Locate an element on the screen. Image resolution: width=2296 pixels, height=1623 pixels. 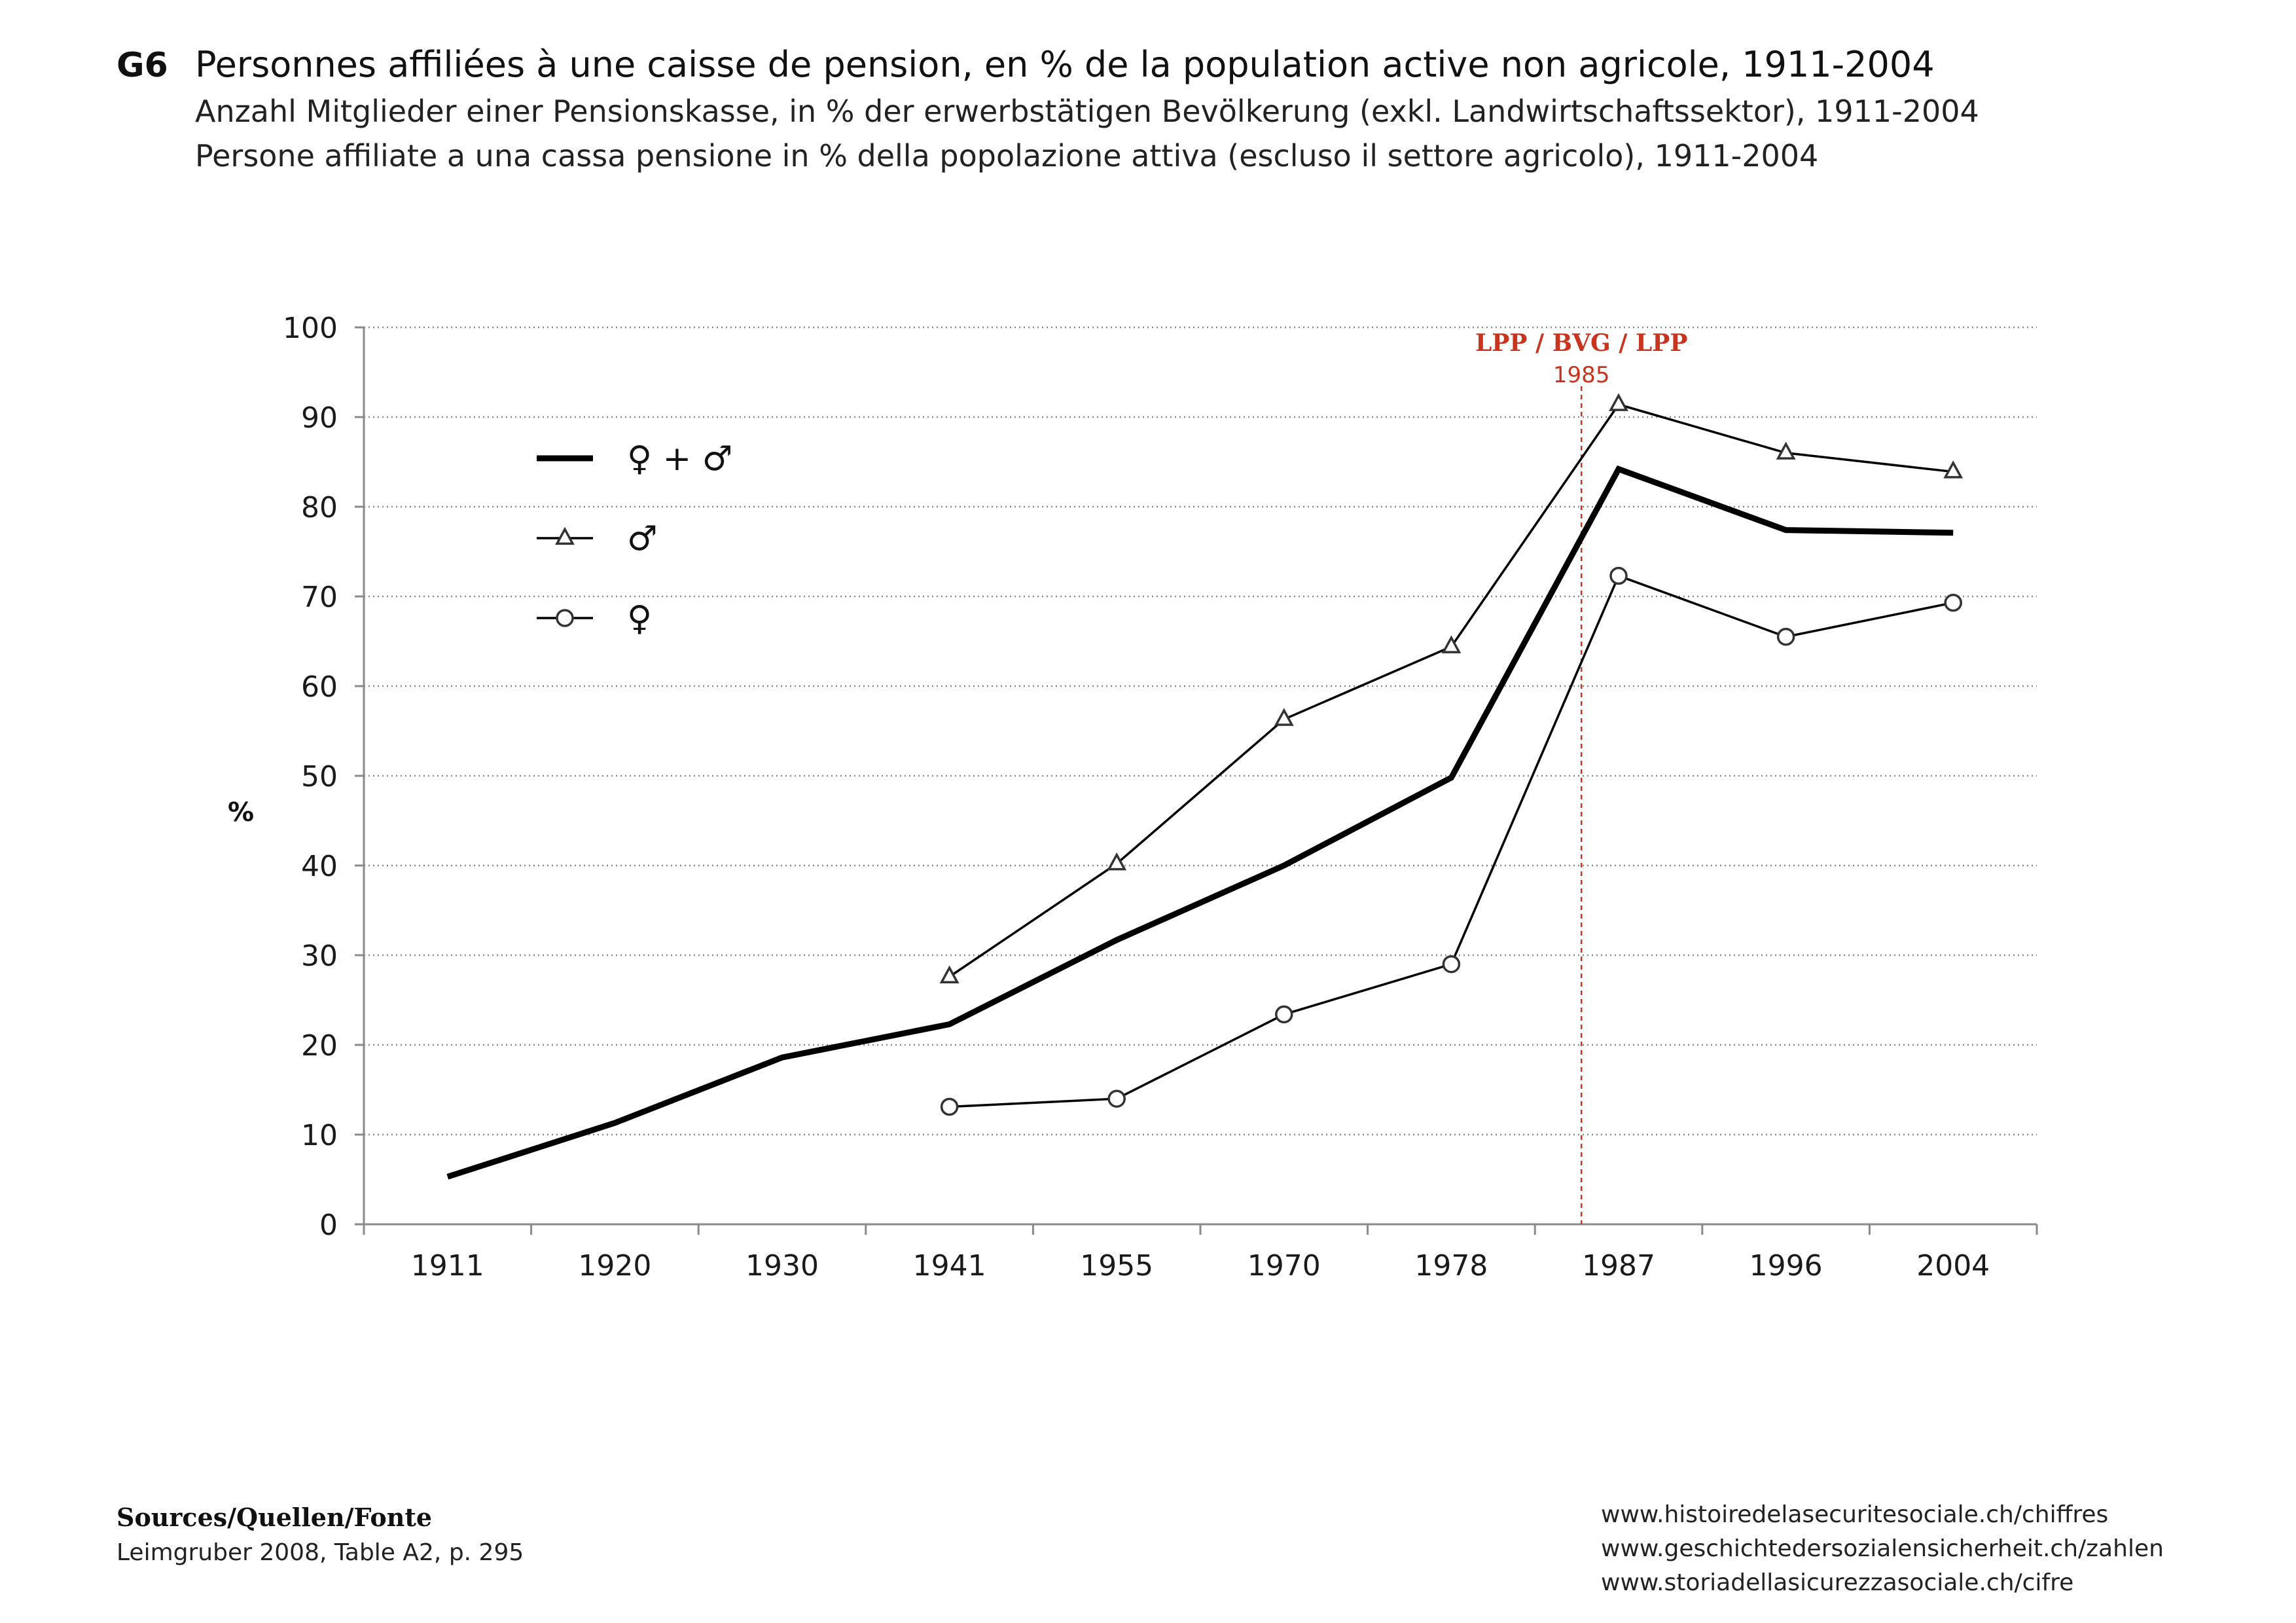
y-tick-label: 100 is located at coordinates (310, 328).